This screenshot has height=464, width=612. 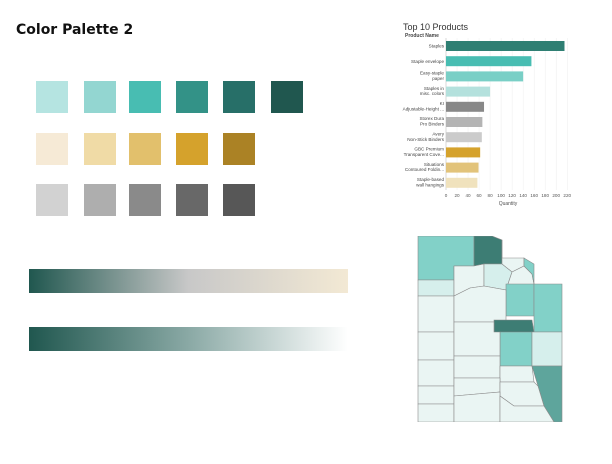 What do you see at coordinates (501, 195) in the screenshot?
I see `chart-x-tick-label: 100` at bounding box center [501, 195].